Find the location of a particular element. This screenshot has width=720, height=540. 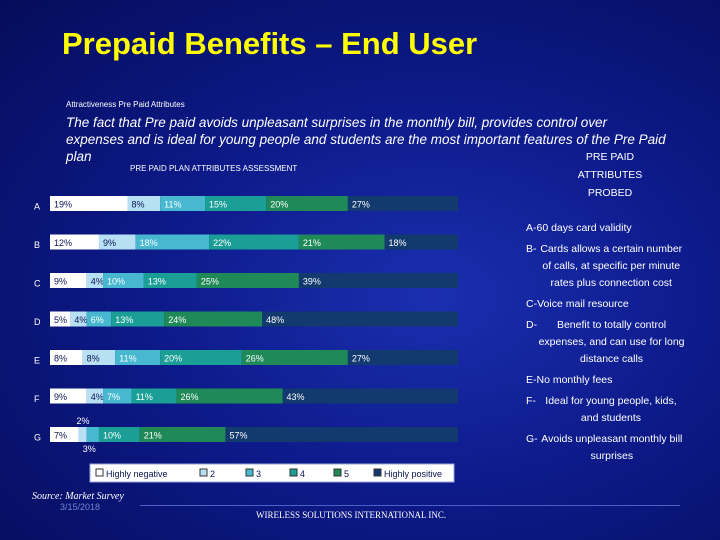

data-label: 7% is located at coordinates (60, 436).